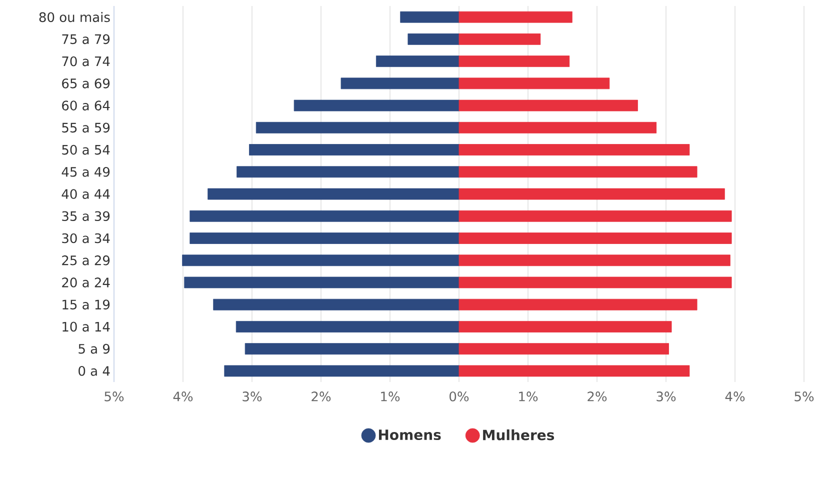 Image resolution: width=816 pixels, height=483 pixels. Describe the element at coordinates (94, 349) in the screenshot. I see `y-tick-label: 5 a 9` at that location.